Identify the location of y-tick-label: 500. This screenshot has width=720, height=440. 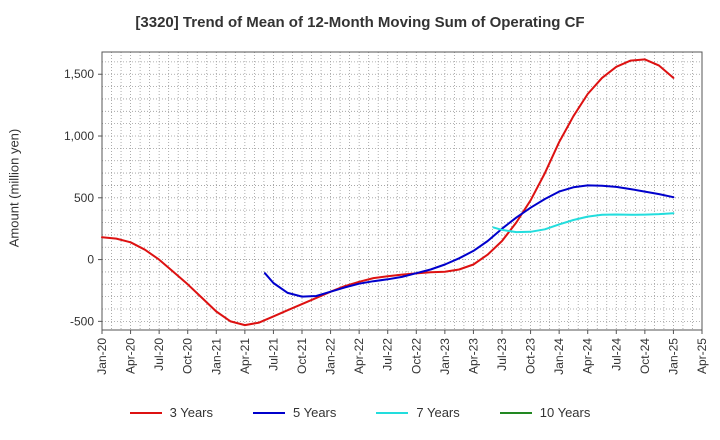
(84, 198).